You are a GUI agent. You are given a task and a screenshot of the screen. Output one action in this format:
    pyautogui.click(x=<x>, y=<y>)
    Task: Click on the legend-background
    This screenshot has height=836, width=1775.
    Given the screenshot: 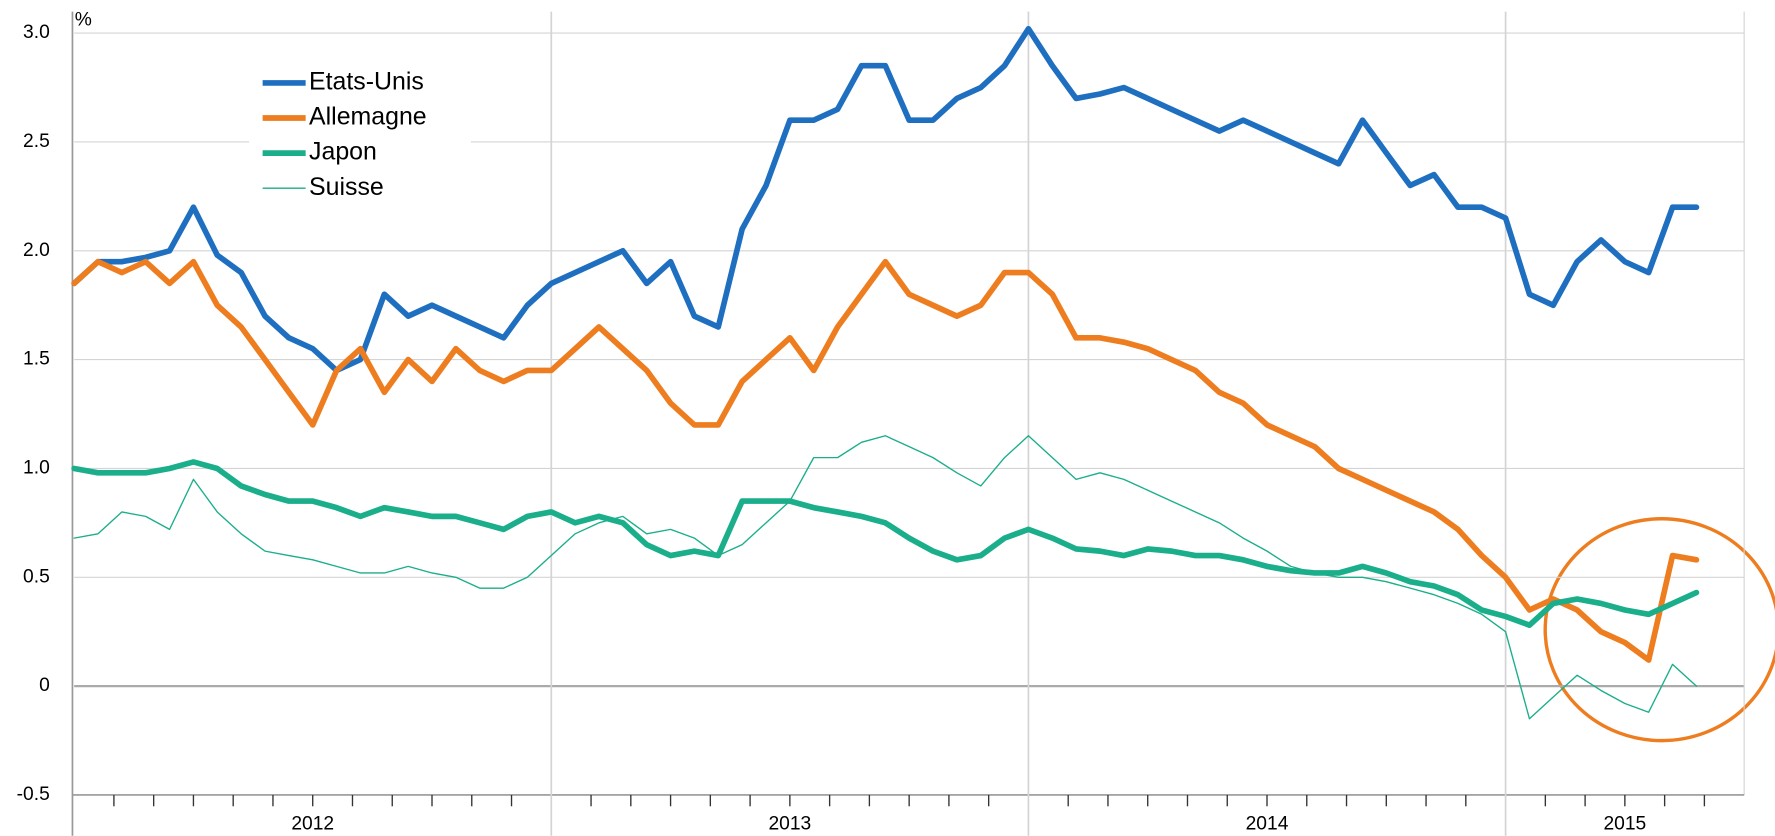 What is the action you would take?
    pyautogui.click(x=360, y=136)
    